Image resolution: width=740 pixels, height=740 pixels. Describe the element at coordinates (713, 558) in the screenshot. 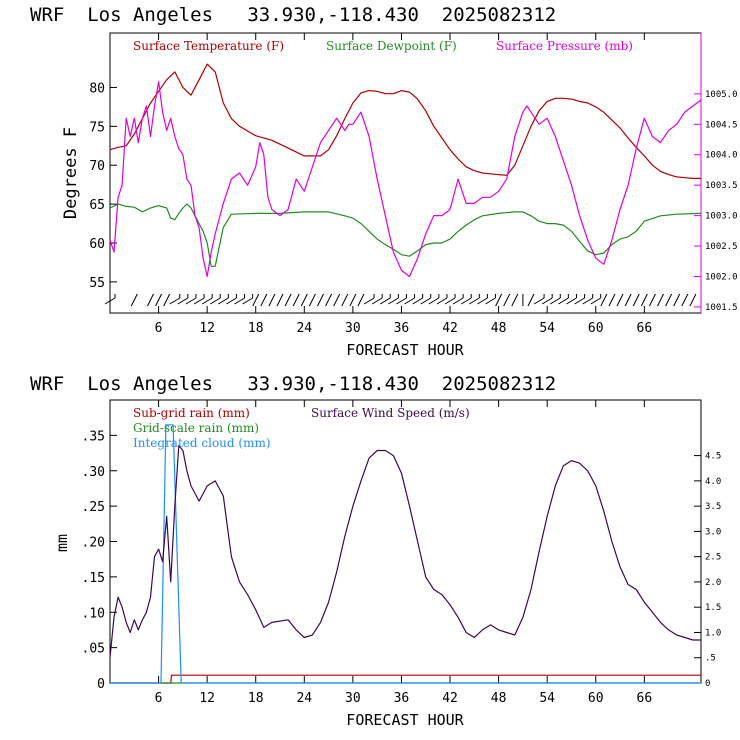

I see `y2-tick-label: 2.5` at that location.